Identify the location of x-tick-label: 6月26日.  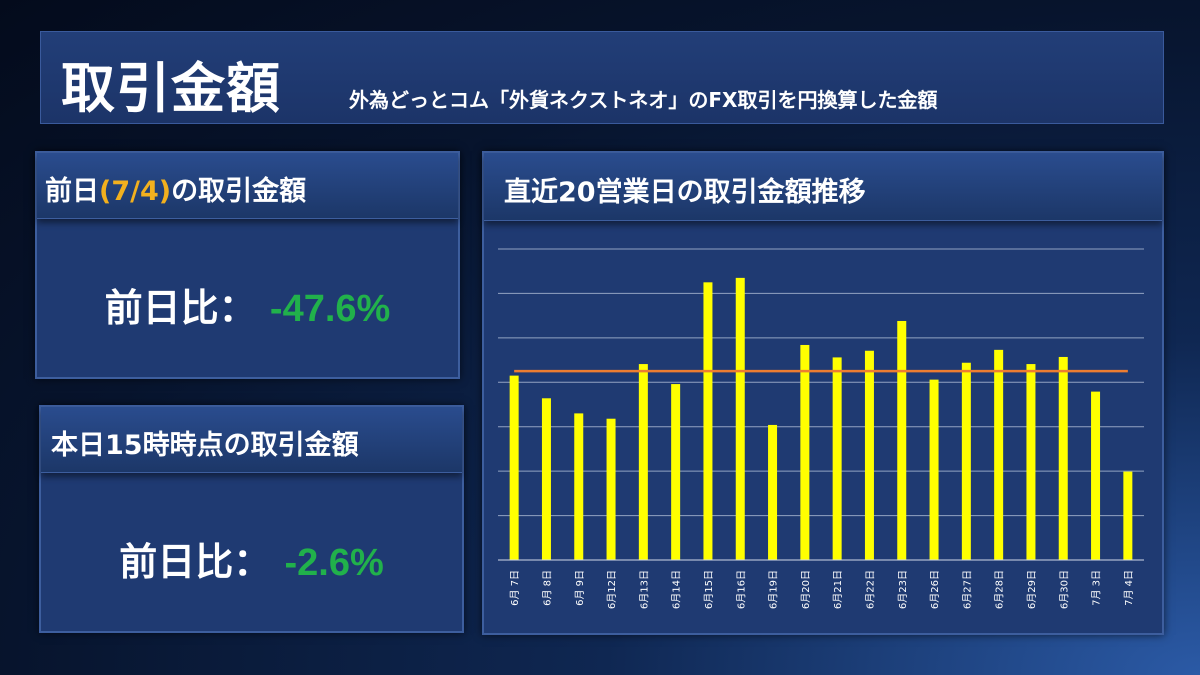
(935, 589).